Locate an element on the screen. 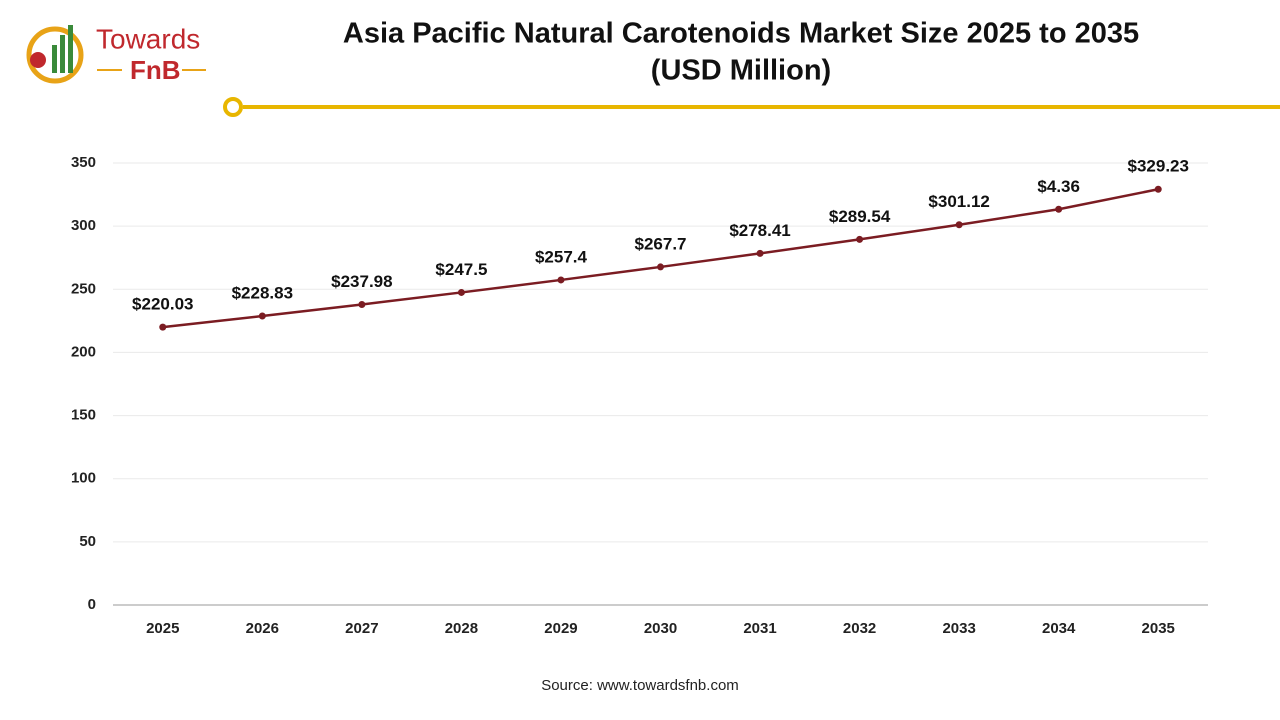  x-tick-label: 2034 is located at coordinates (1059, 628).